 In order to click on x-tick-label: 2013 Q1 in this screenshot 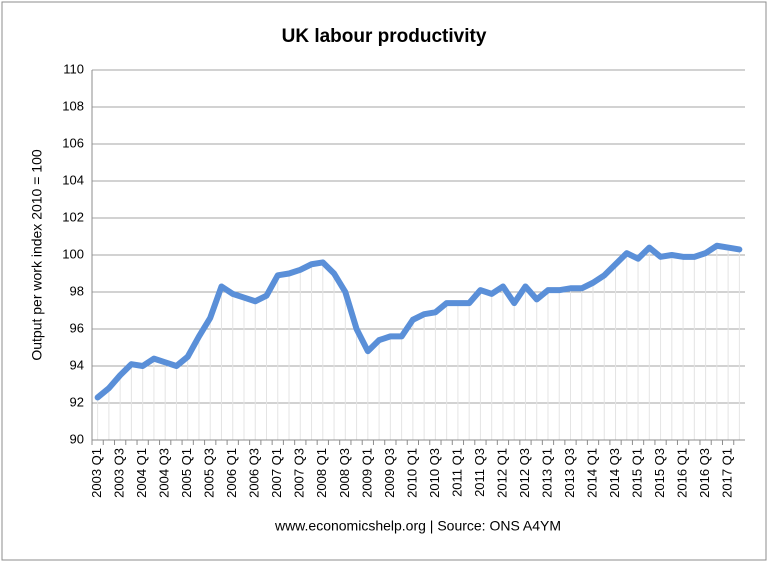, I will do `click(546, 473)`.